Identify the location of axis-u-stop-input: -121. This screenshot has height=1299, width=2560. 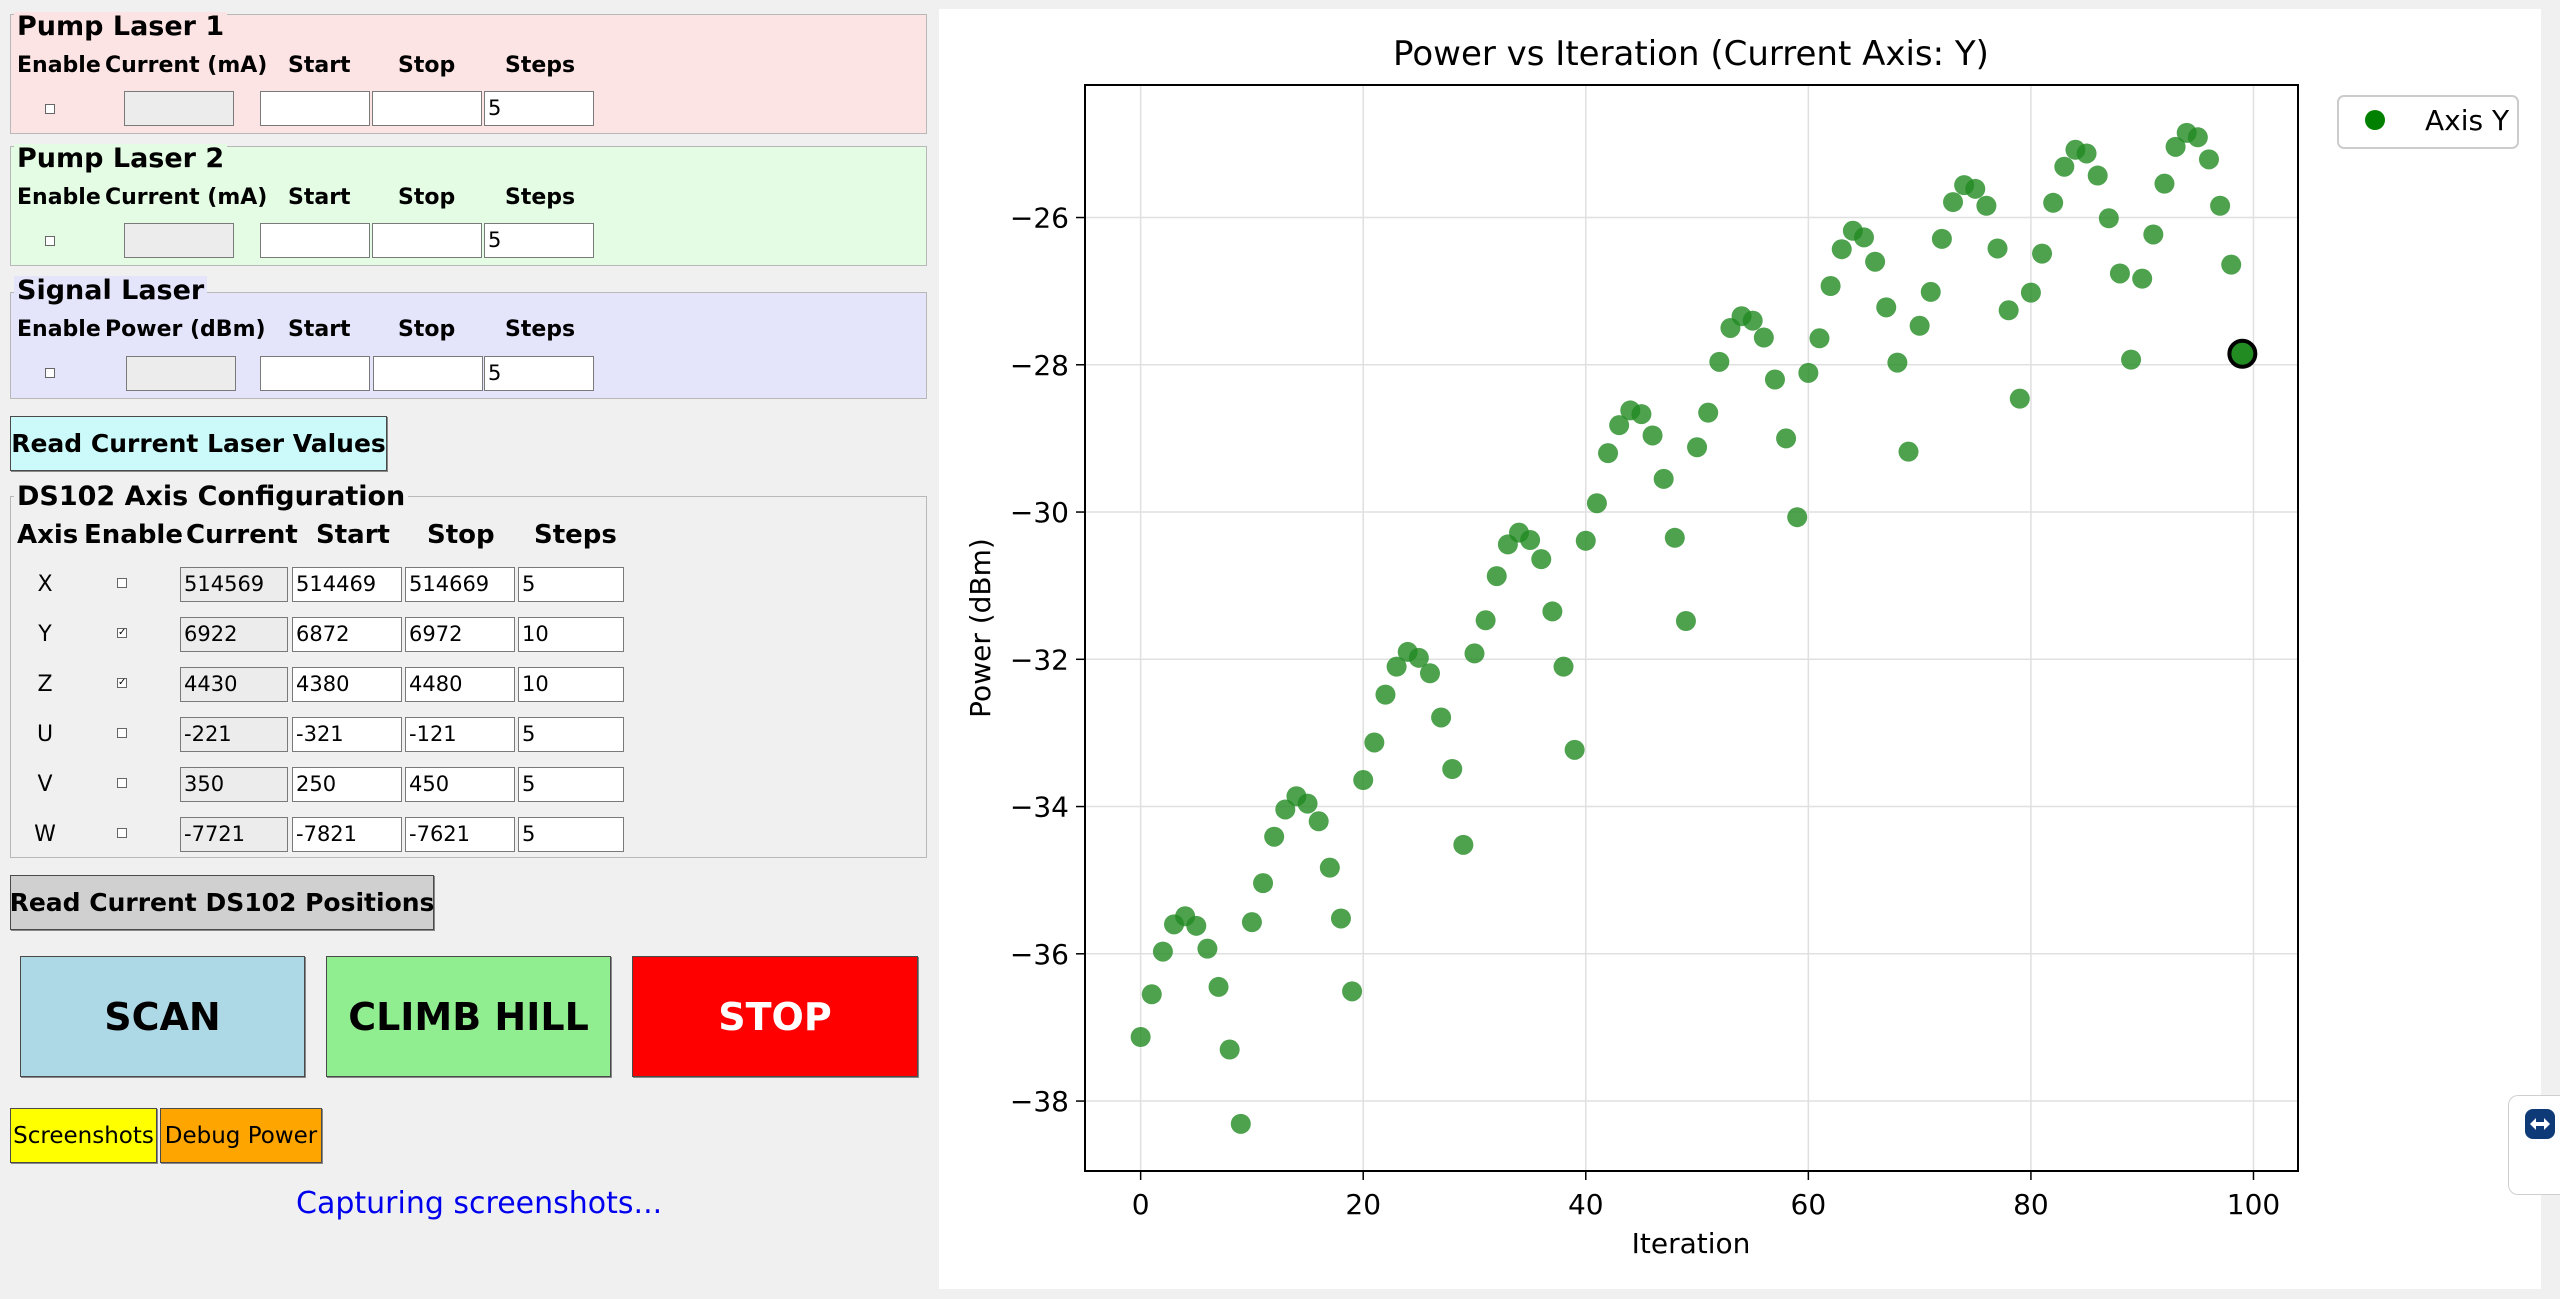
(460, 734).